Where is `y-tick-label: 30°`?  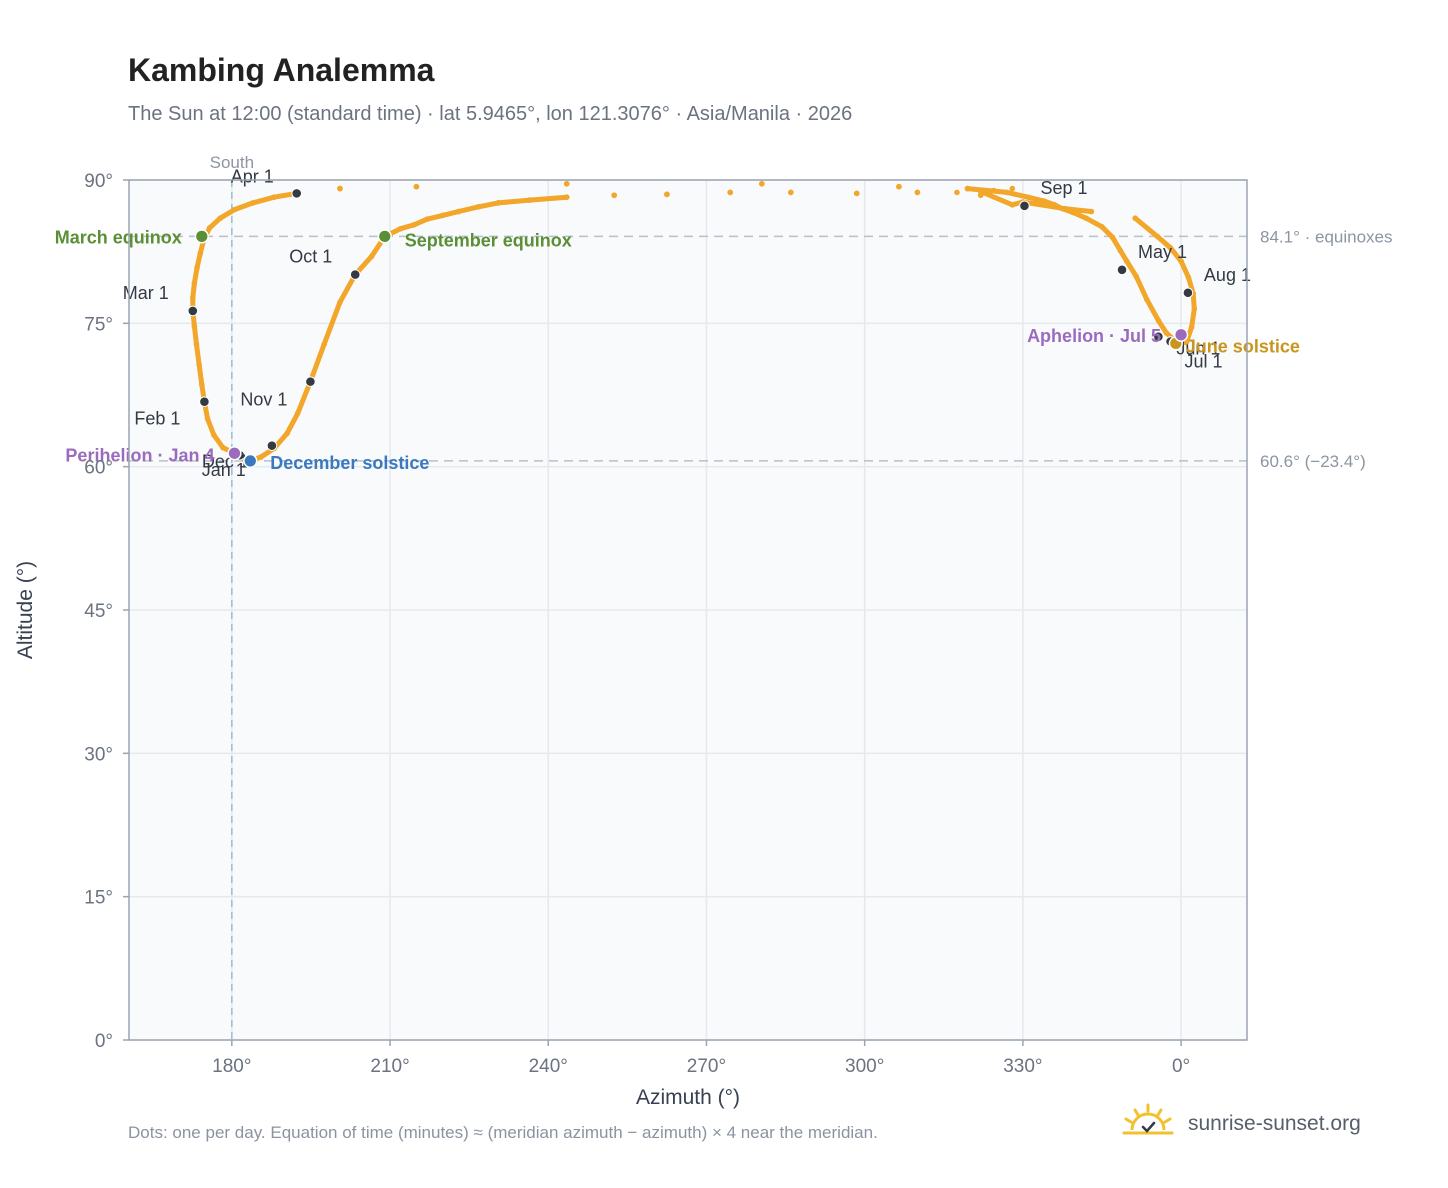
y-tick-label: 30° is located at coordinates (98, 754).